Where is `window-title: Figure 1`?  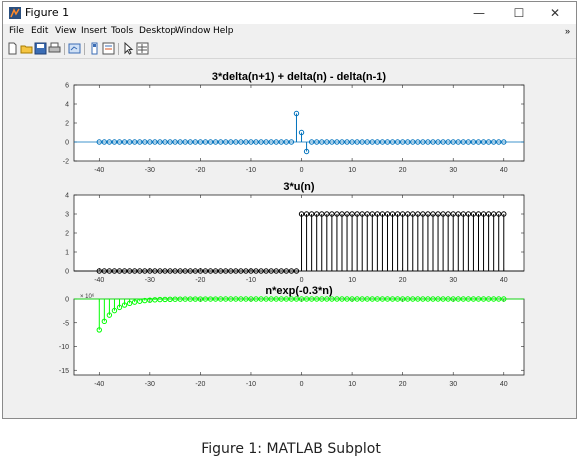
window-title: Figure 1 is located at coordinates (47, 12).